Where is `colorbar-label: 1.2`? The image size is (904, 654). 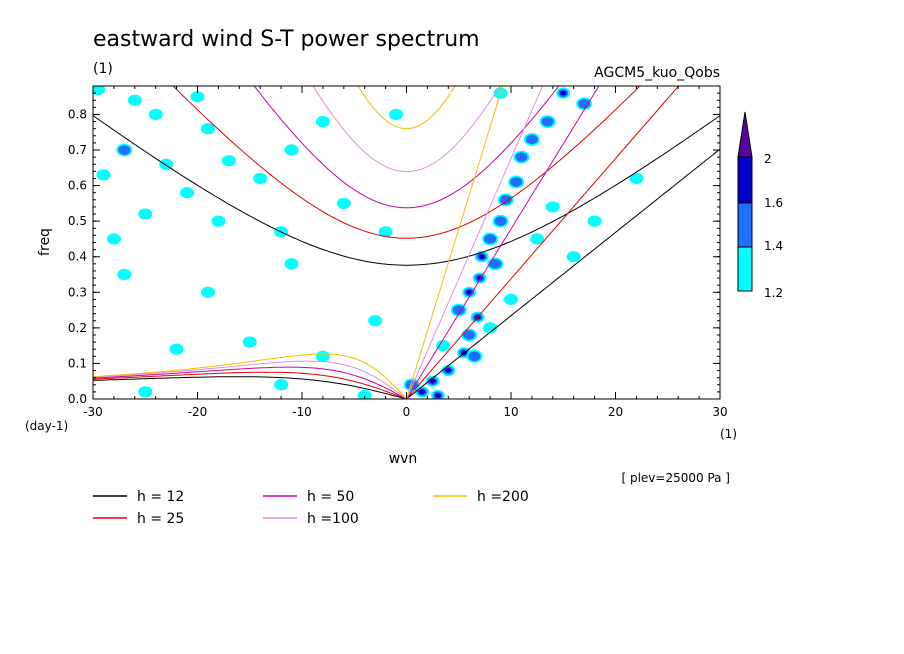
colorbar-label: 1.2 is located at coordinates (773, 293).